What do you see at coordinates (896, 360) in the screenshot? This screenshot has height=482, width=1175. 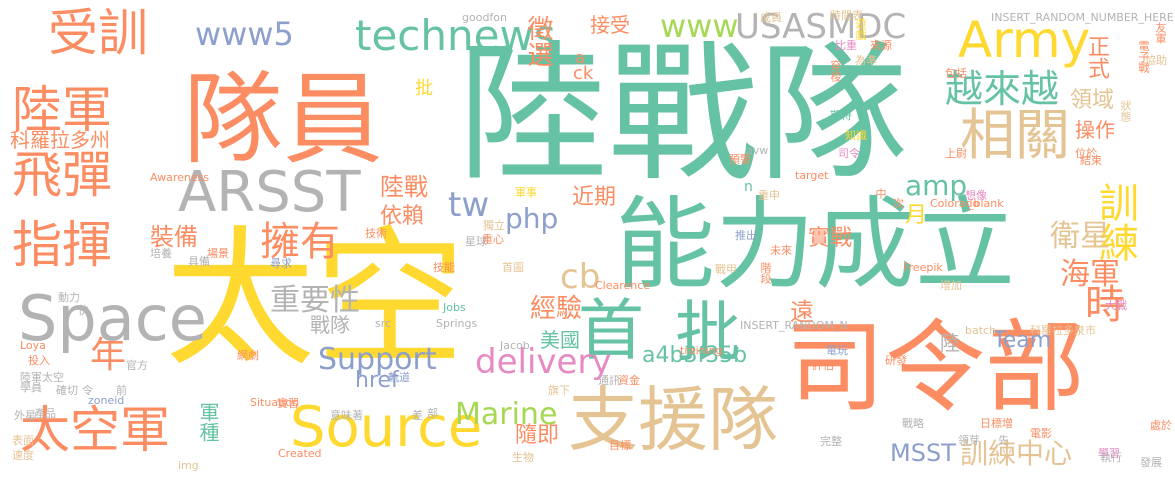 I see `word: 研發` at bounding box center [896, 360].